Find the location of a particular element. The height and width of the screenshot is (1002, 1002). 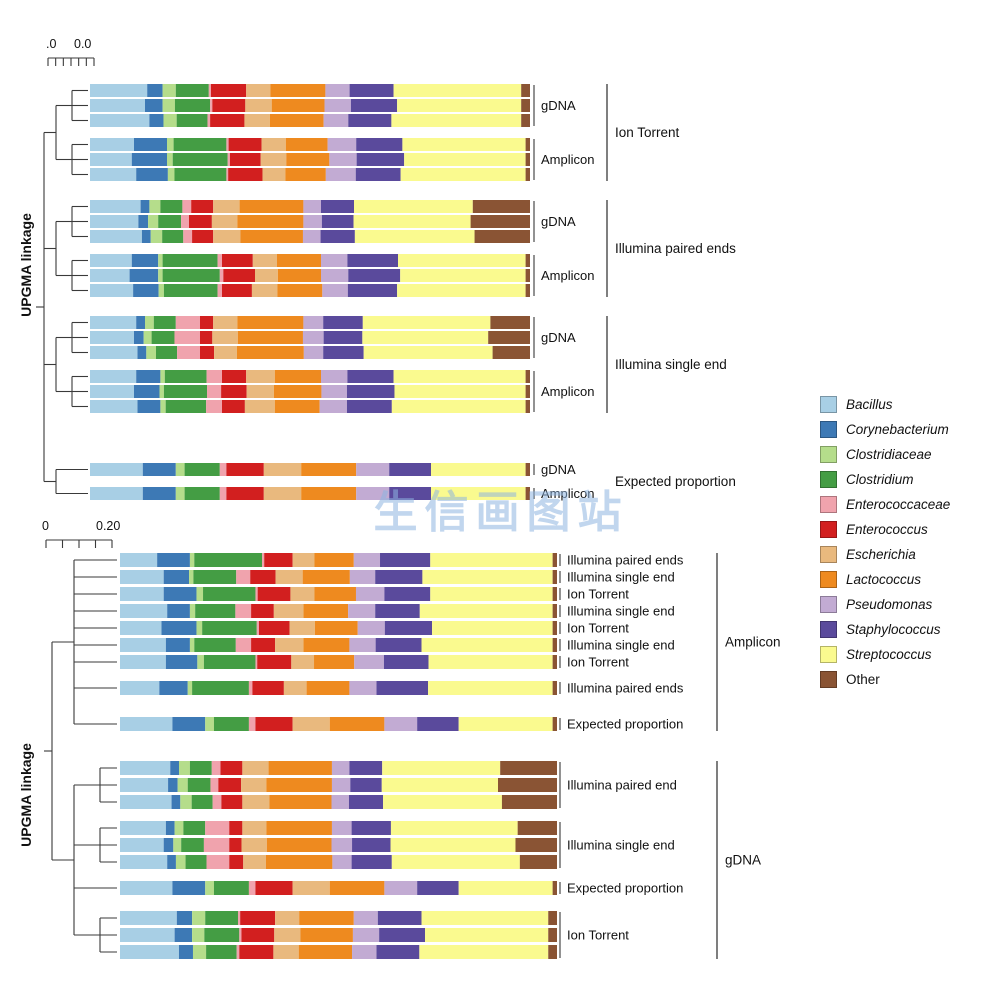

legend-item: Enterococcaceae is located at coordinates (885, 504).